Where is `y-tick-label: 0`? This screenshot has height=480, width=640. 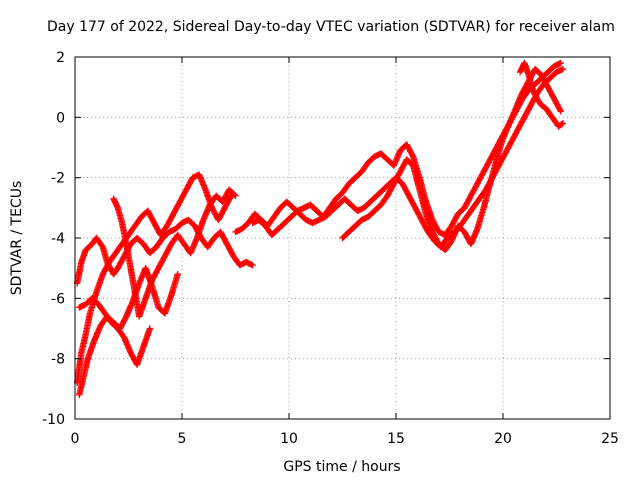 y-tick-label: 0 is located at coordinates (60, 118).